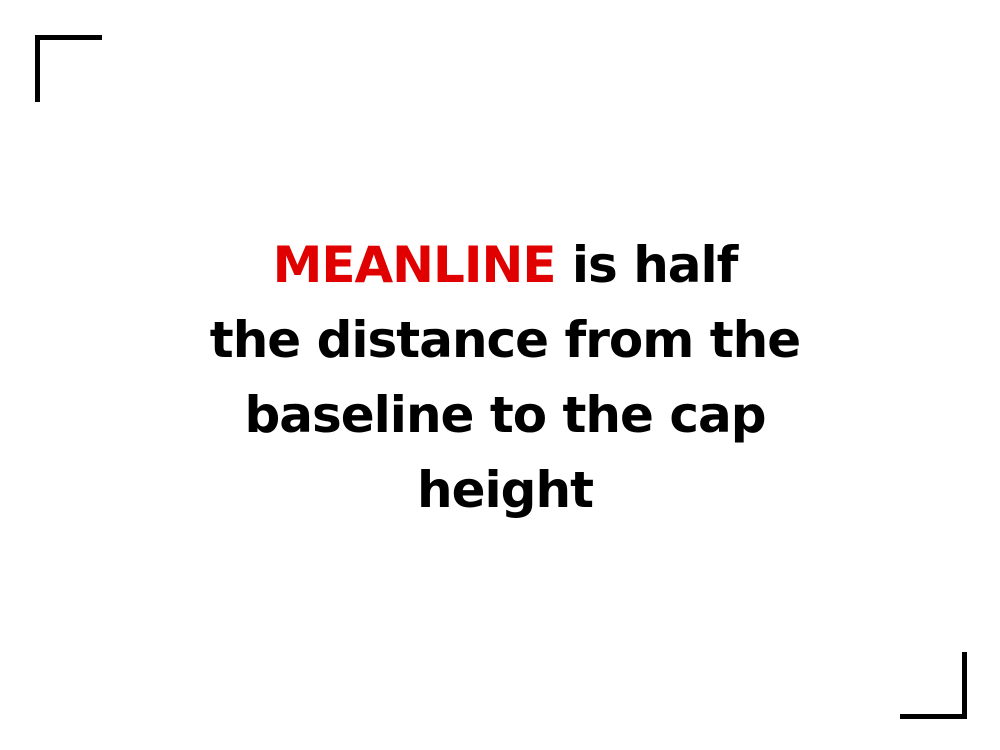 This screenshot has width=1000, height=750. Describe the element at coordinates (68, 68) in the screenshot. I see `top-left-corner-mark` at that location.